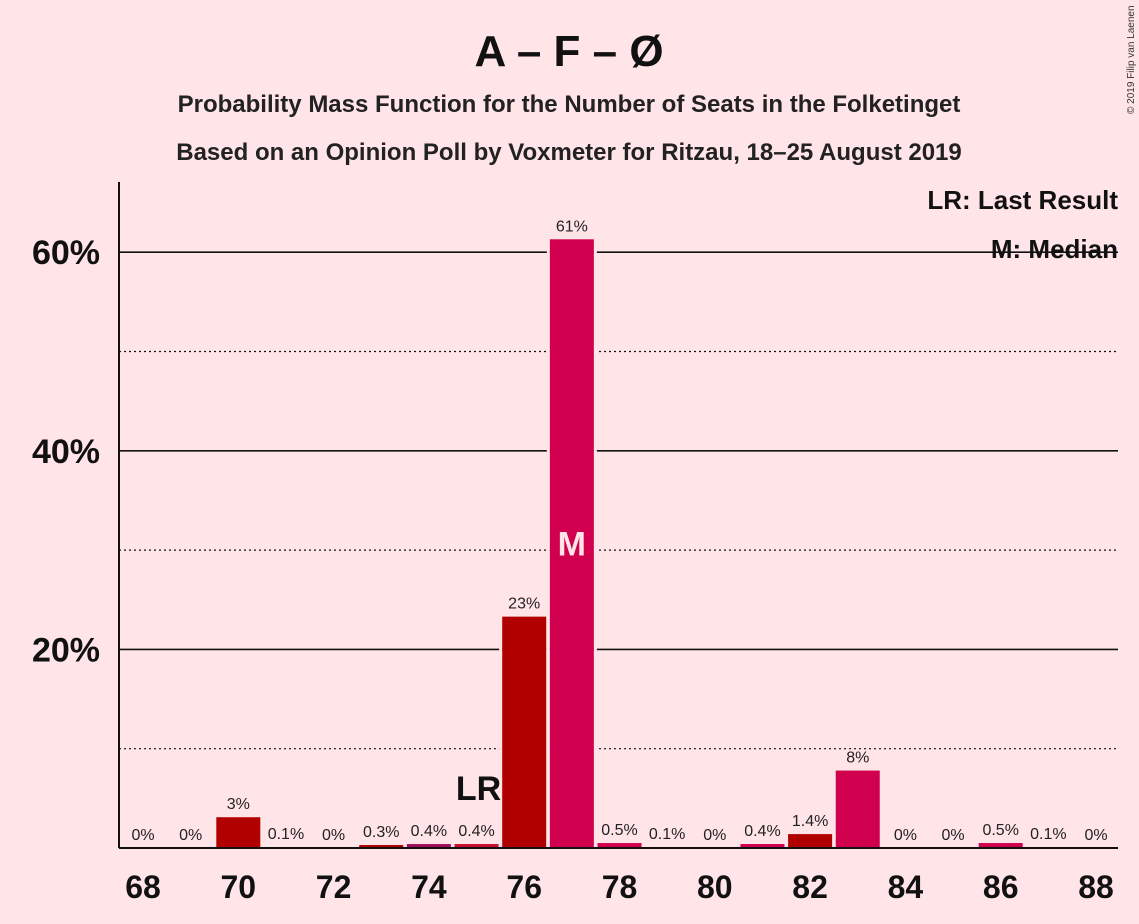  I want to click on data-label-seat-70: 3%, so click(238, 804).